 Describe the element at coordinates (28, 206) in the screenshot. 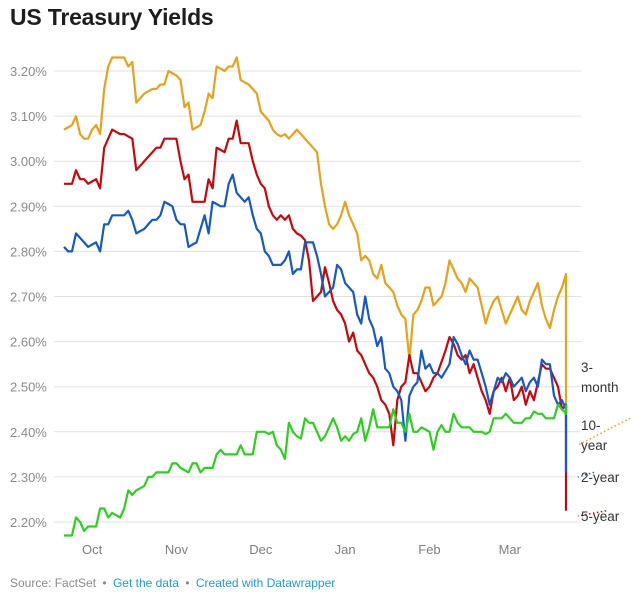

I see `y-tick-label: 2.90%` at that location.